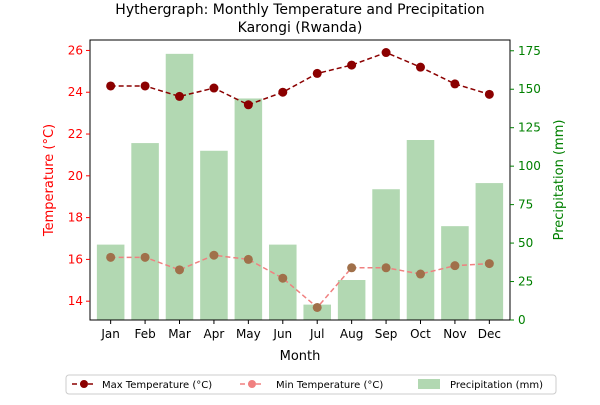  Describe the element at coordinates (300, 281) in the screenshot. I see `min-temp-line` at that location.